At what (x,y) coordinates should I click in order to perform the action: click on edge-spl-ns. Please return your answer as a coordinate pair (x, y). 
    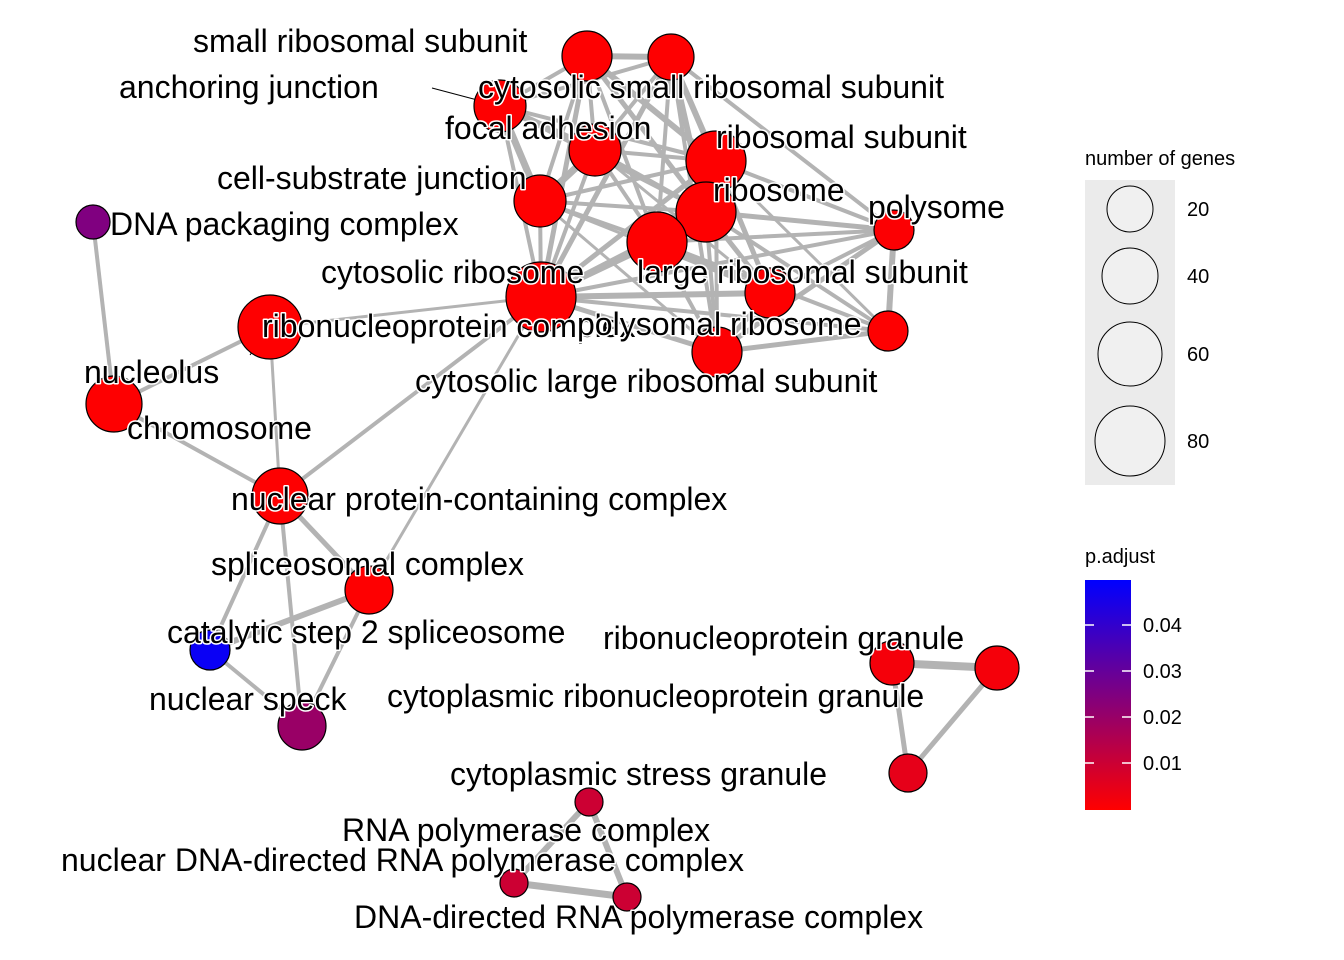
    Looking at the image, I should click on (335, 658).